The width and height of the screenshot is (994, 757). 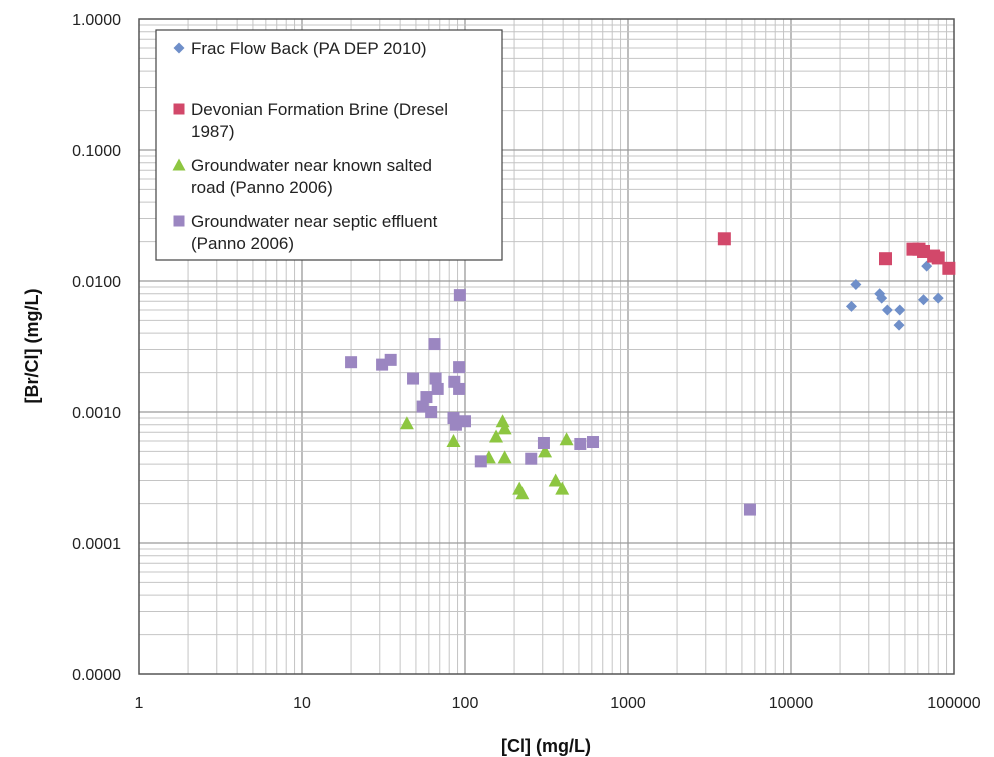 I want to click on y-tick-label: 0.0100, so click(x=96, y=282).